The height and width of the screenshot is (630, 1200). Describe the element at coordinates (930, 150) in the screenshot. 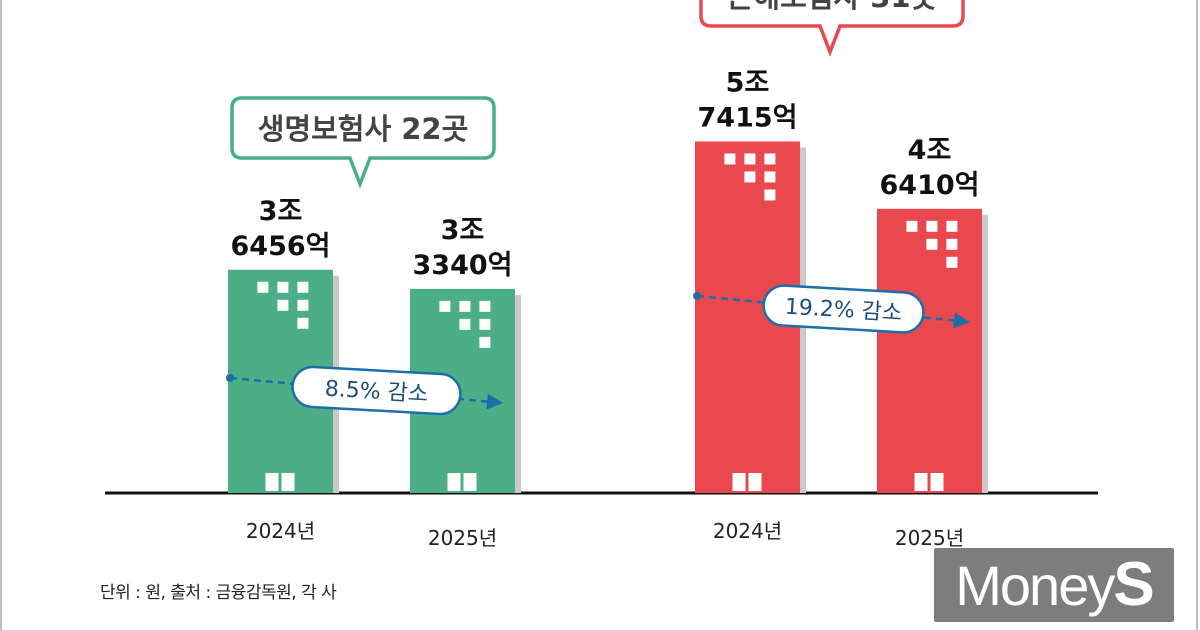

I see `bar-value-label: 4조` at that location.